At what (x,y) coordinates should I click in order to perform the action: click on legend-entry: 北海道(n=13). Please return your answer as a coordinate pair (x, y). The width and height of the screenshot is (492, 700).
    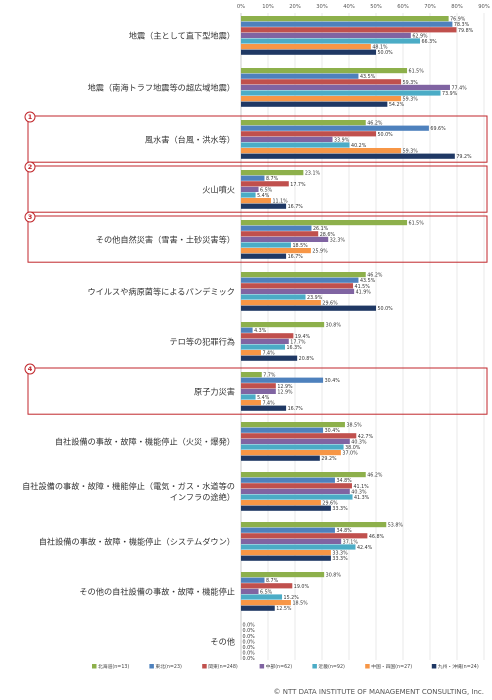
    Looking at the image, I should click on (113, 666).